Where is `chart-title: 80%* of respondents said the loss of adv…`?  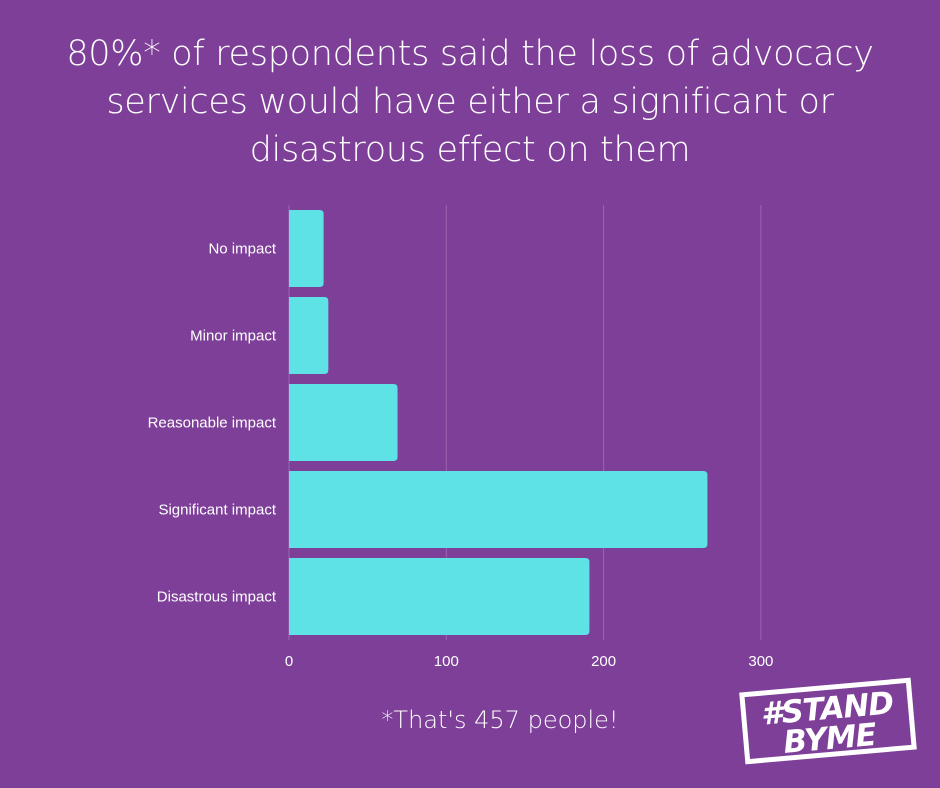 chart-title: 80%* of respondents said the loss of adv… is located at coordinates (470, 102).